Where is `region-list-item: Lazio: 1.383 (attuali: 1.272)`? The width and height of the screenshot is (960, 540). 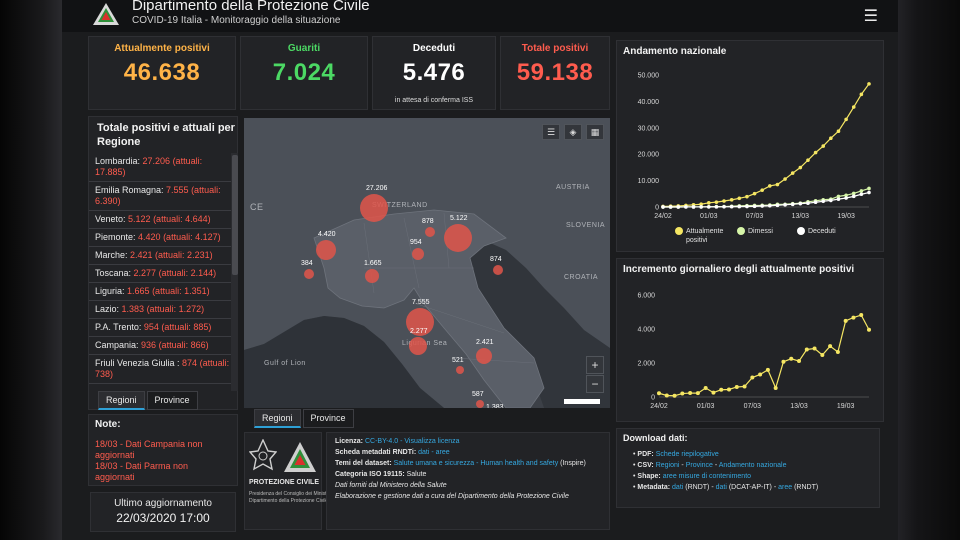
region-list-item: Lazio: 1.383 (attuali: 1.272) is located at coordinates (163, 310).